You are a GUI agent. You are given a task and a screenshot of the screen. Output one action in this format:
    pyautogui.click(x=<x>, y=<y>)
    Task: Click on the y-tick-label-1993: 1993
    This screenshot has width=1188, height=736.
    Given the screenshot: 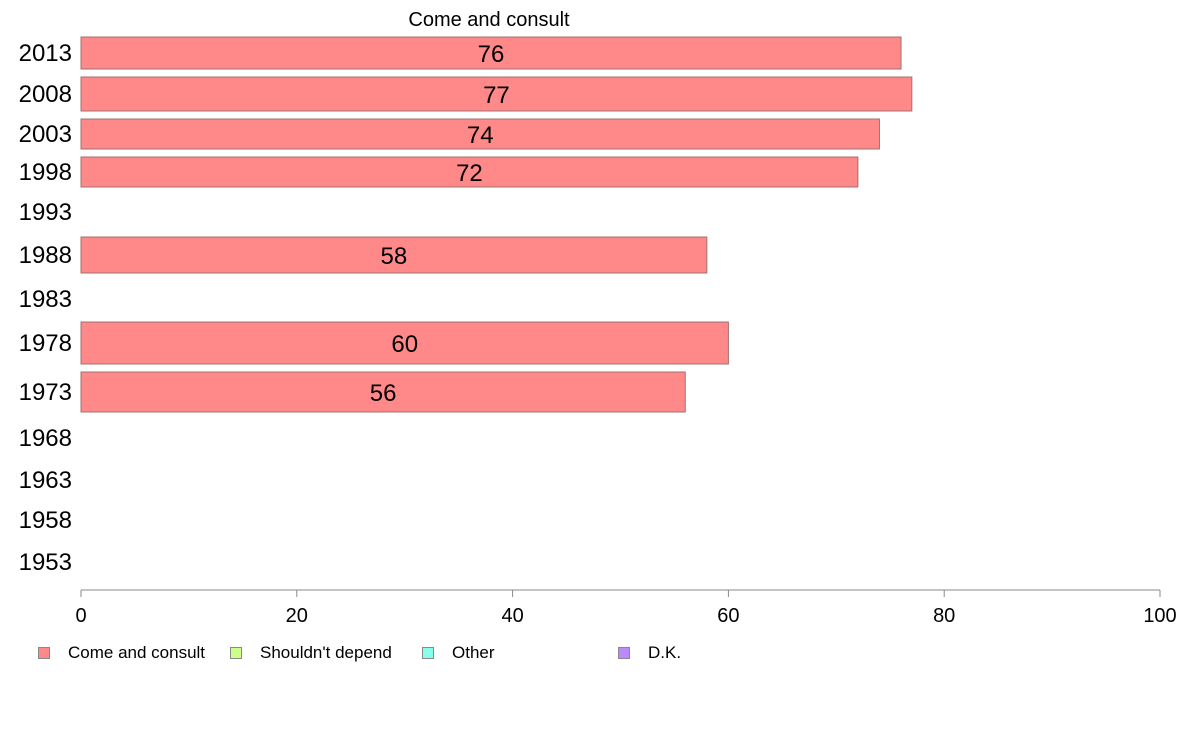 What is the action you would take?
    pyautogui.click(x=45, y=212)
    